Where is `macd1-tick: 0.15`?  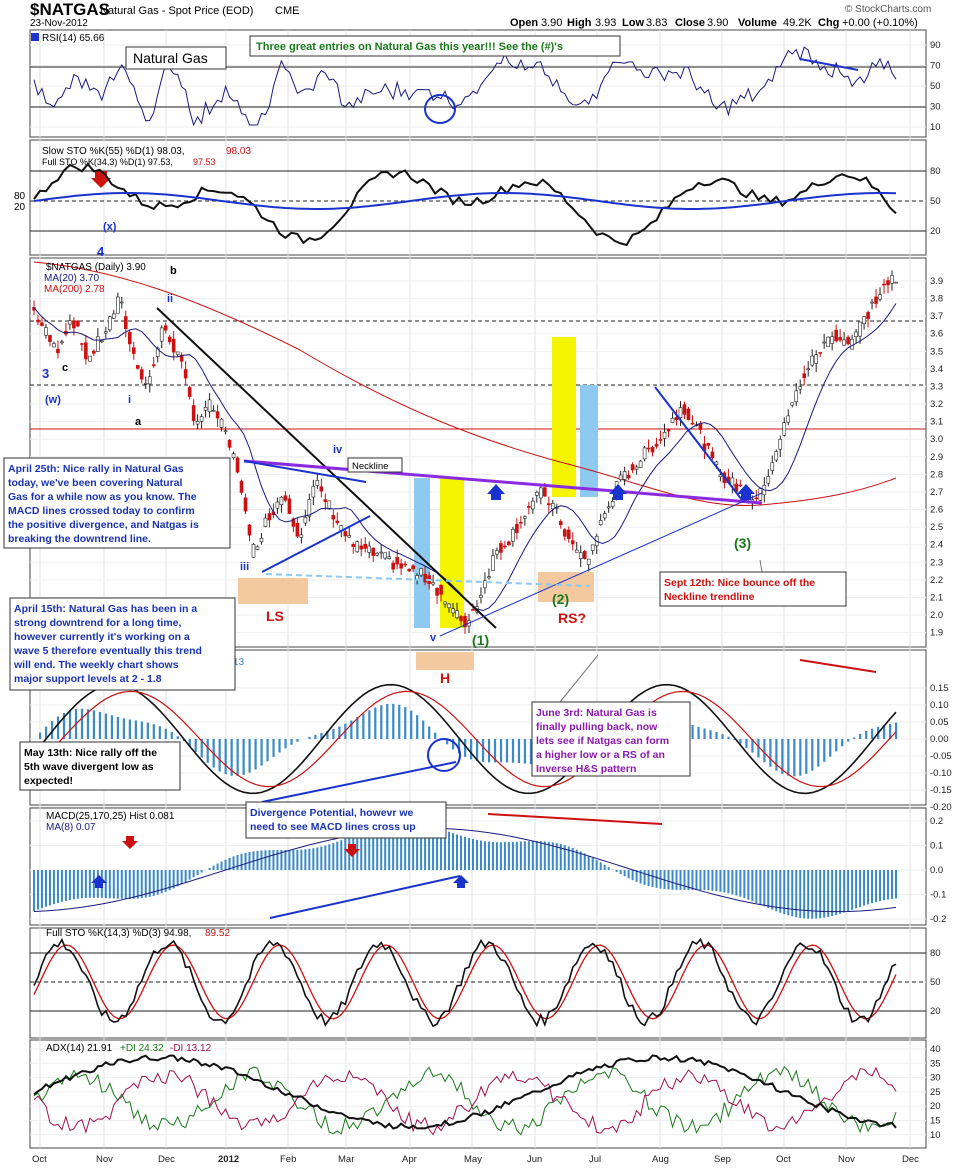
macd1-tick: 0.15 is located at coordinates (939, 688).